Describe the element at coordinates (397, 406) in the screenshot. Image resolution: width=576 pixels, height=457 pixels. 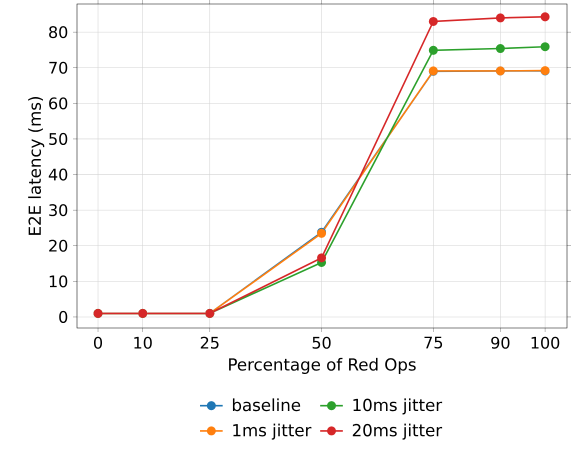
I see `legend-label: 10ms jitter` at that location.